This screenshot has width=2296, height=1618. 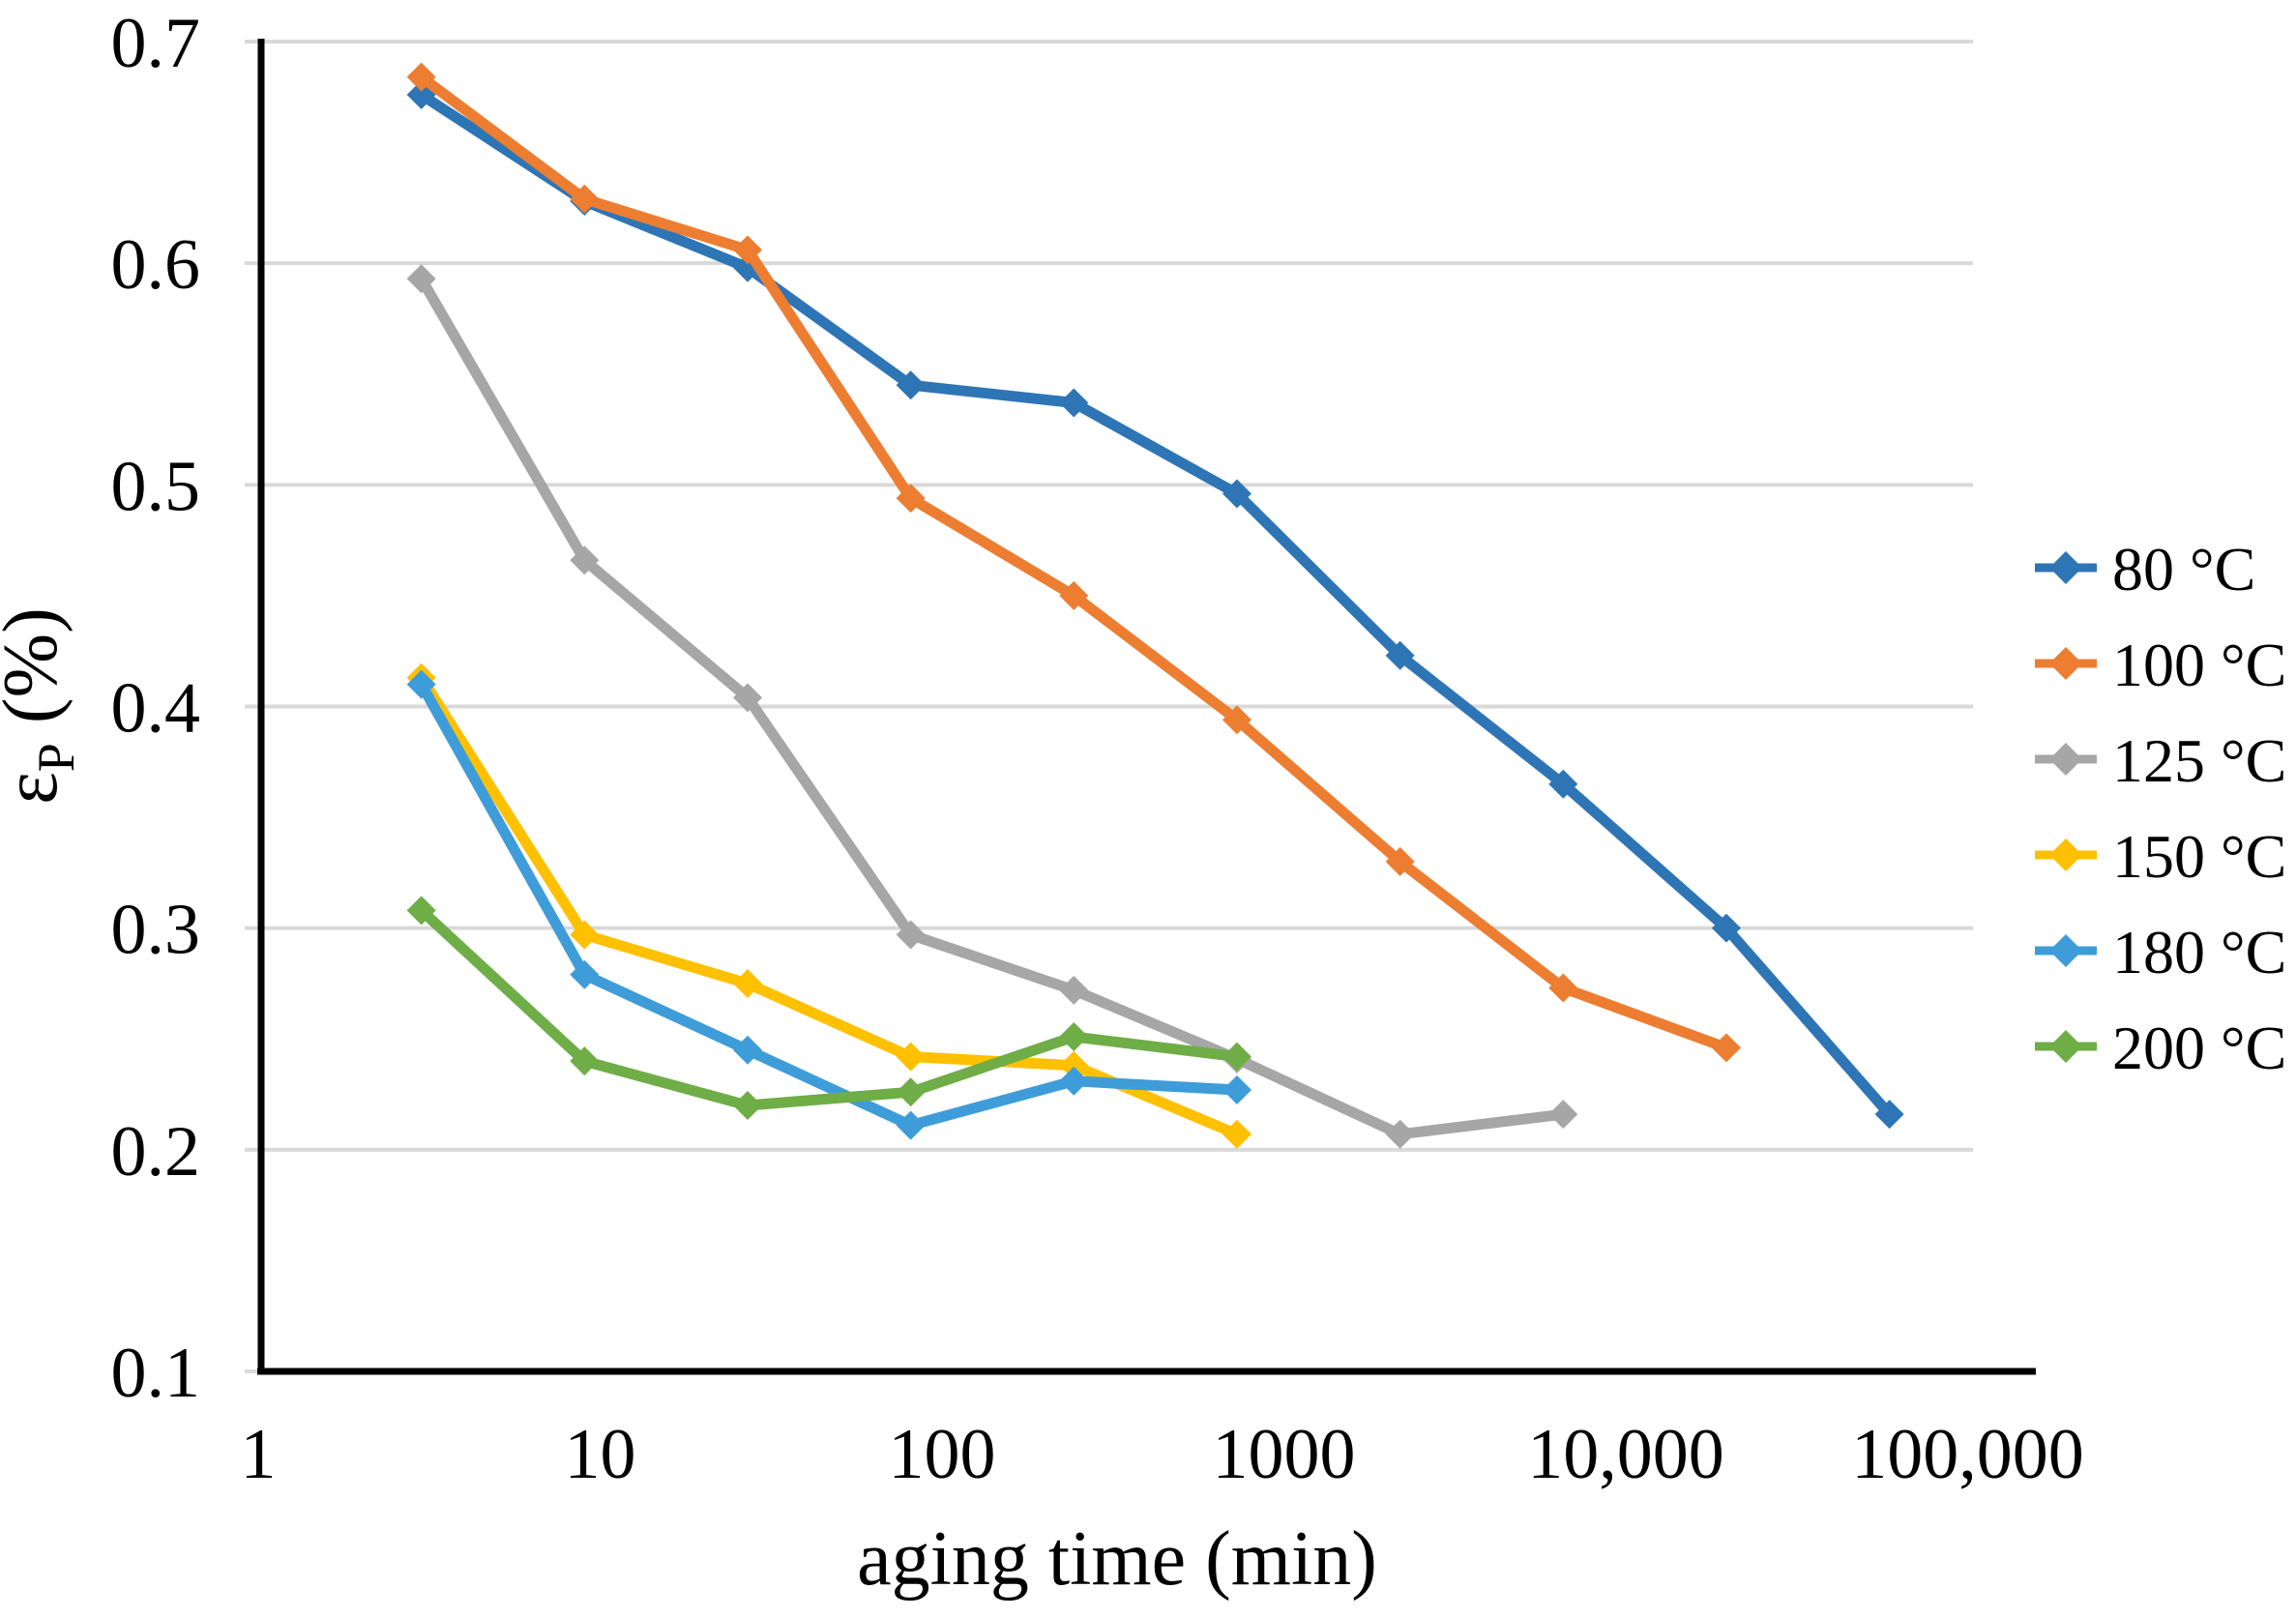 I want to click on legend-label-200-c: 200 °C, so click(x=2199, y=1048).